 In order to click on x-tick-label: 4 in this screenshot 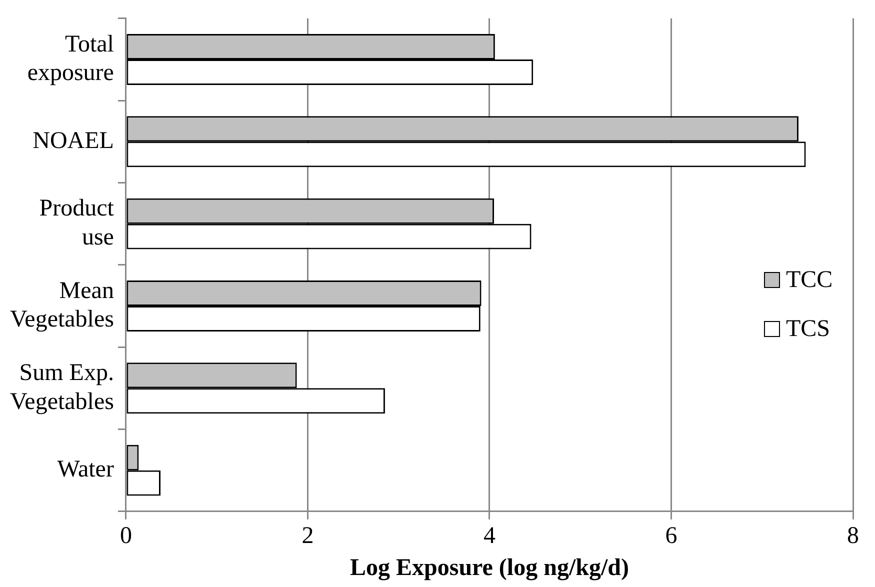, I will do `click(489, 536)`.